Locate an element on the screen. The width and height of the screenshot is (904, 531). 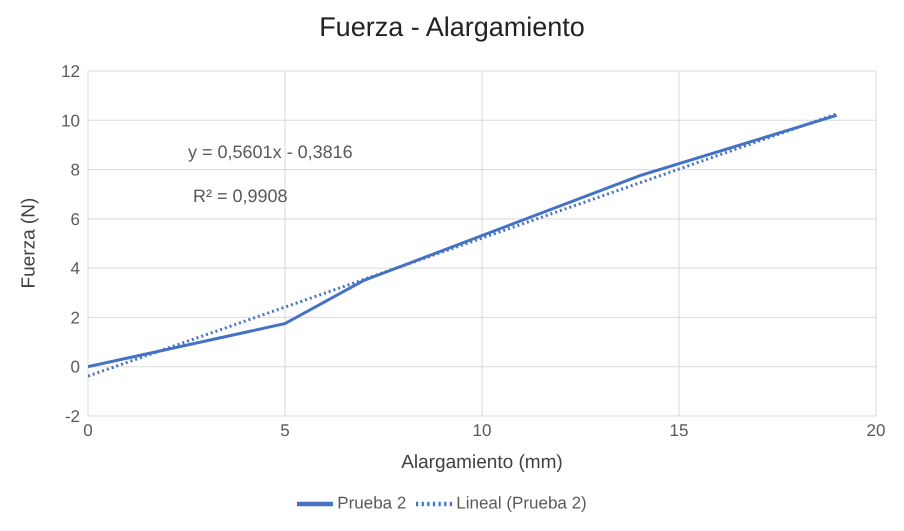
x-tick-label: 10 is located at coordinates (482, 430).